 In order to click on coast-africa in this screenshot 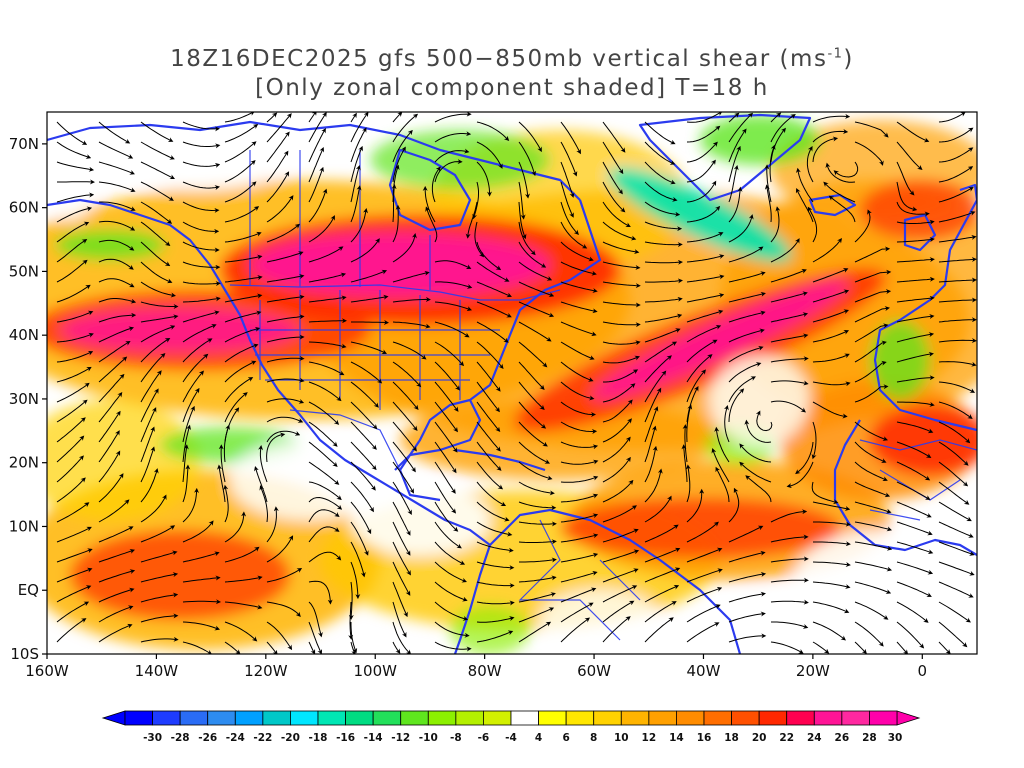, I will do `click(905, 487)`.